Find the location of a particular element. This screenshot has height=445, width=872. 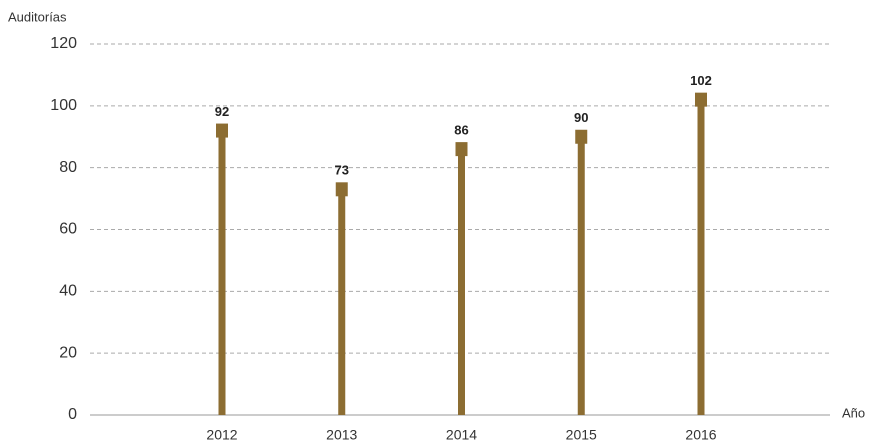

value-label: 73 is located at coordinates (342, 170).